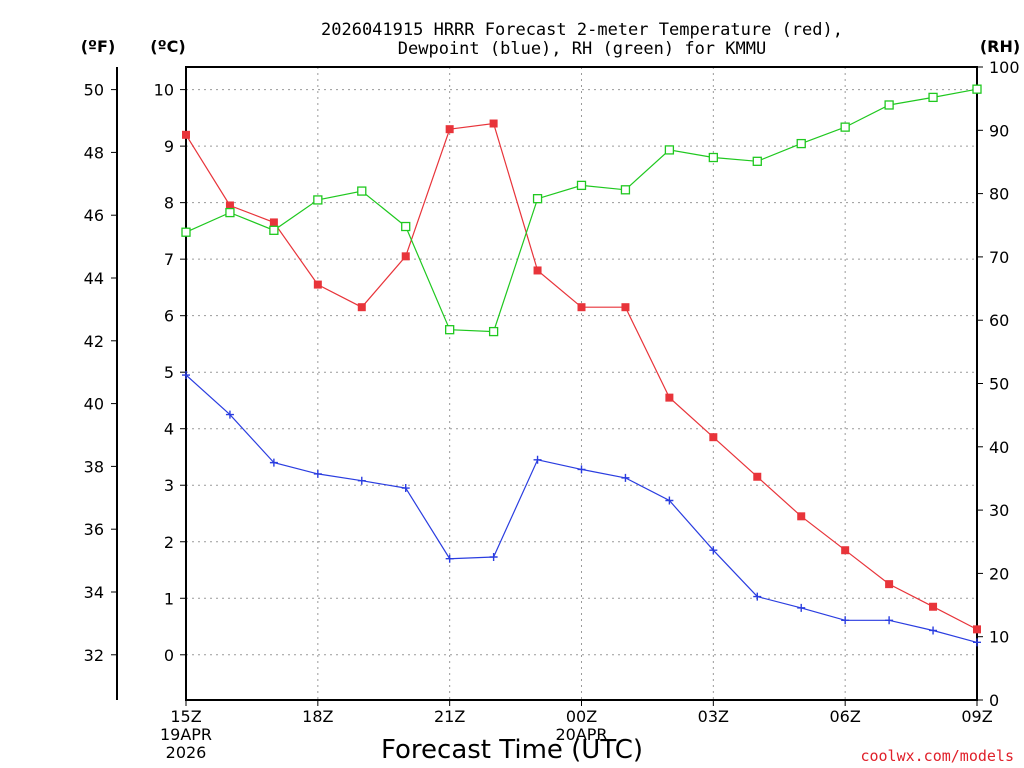 This screenshot has height=768, width=1024. Describe the element at coordinates (582, 49) in the screenshot. I see `chart-subtitle: Dewpoint (blue), RH (green) for KMMU` at that location.